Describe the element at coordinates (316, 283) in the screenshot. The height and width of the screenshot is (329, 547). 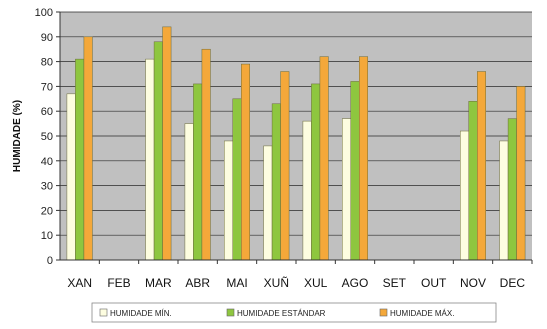
I see `x-tick-label: XUL` at that location.